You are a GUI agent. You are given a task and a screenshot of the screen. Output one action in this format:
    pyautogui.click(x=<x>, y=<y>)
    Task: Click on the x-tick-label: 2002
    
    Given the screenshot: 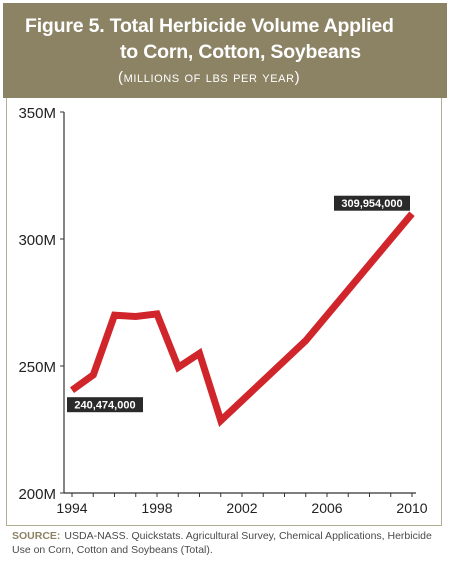 What is the action you would take?
    pyautogui.click(x=241, y=508)
    